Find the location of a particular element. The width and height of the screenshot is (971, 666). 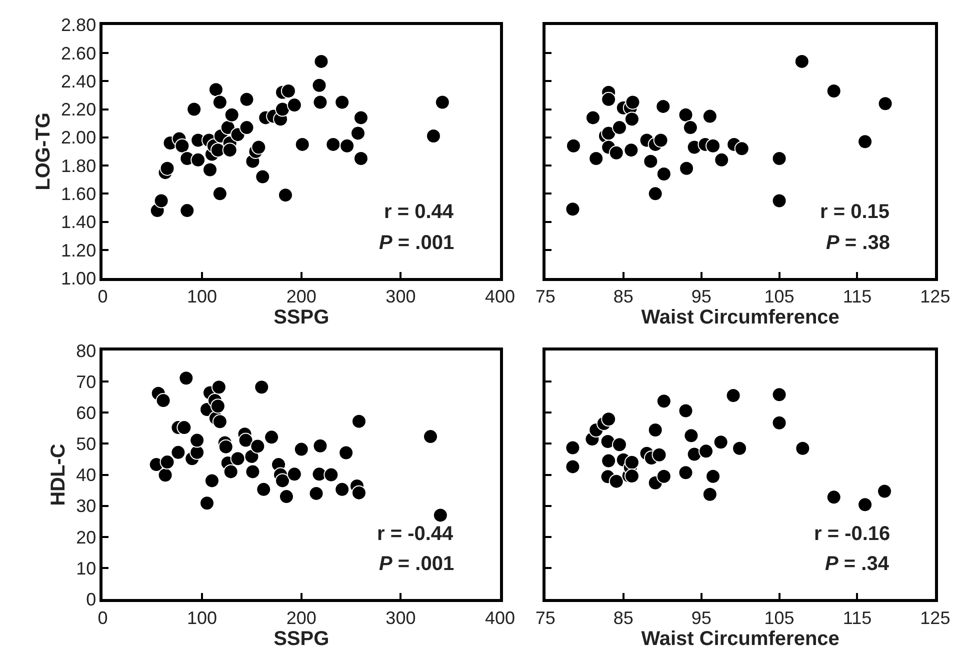

y-tick-label: 50 is located at coordinates (86, 444).